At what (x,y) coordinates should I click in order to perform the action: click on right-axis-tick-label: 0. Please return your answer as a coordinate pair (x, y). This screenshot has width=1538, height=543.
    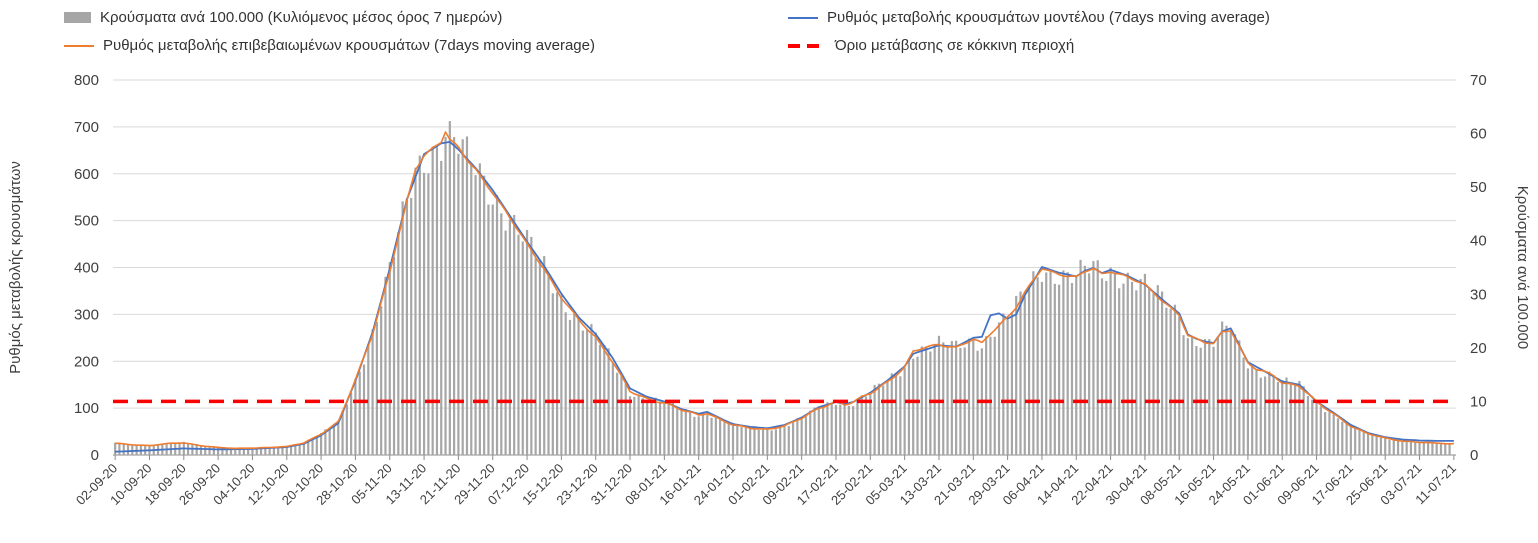
    Looking at the image, I should click on (1474, 455).